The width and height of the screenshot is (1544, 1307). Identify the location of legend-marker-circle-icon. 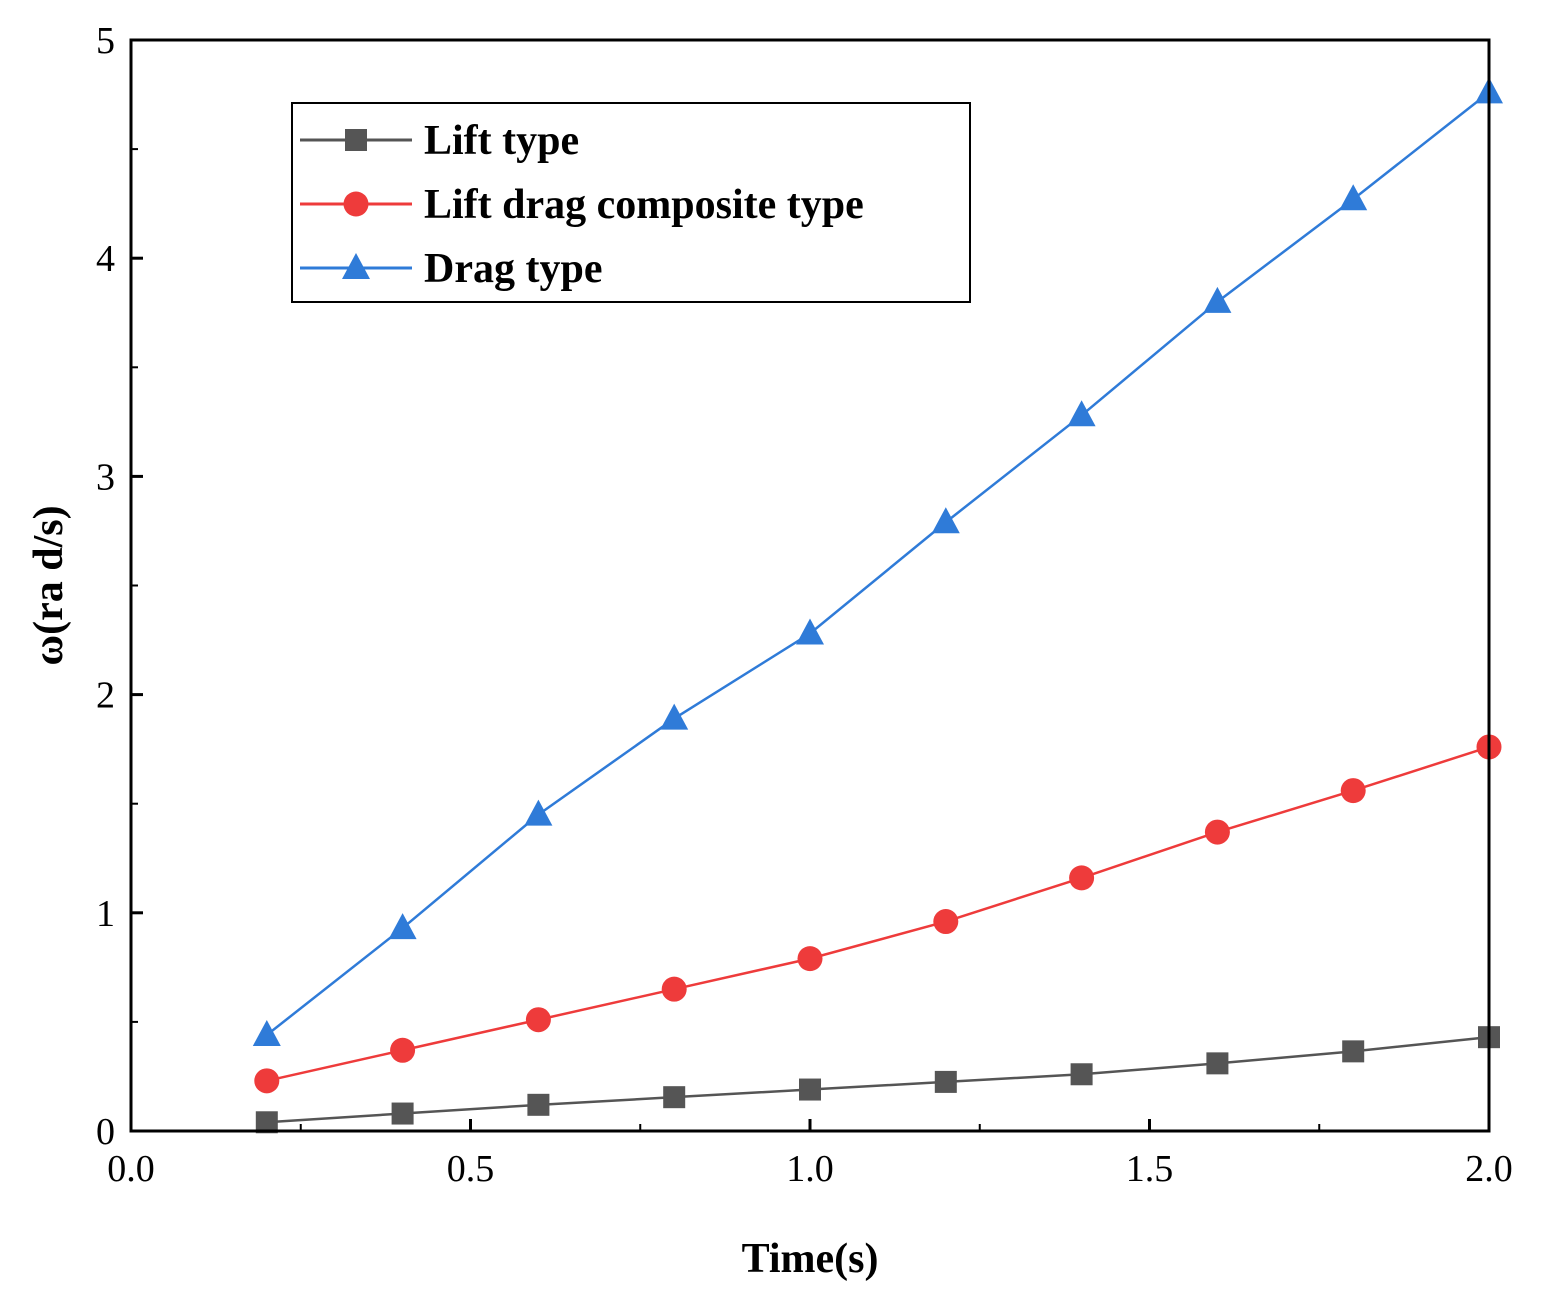
(356, 204).